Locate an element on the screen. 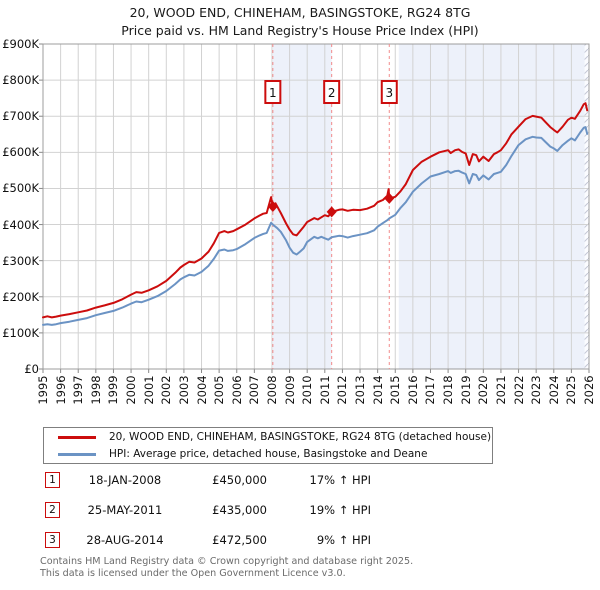 The image size is (600, 590). x-tick-label: 2003 is located at coordinates (183, 390).